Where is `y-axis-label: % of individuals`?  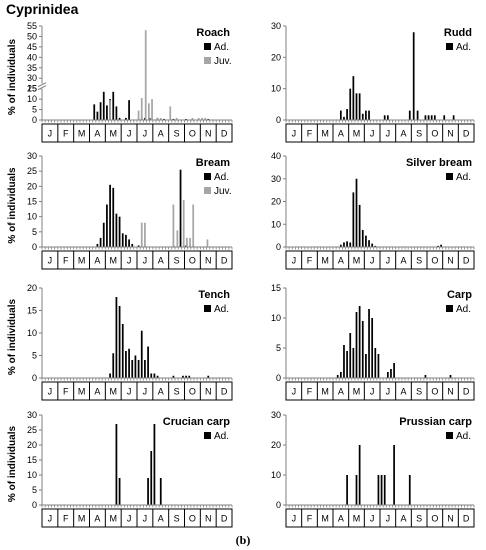
y-axis-label: % of individuals is located at coordinates (12, 205).